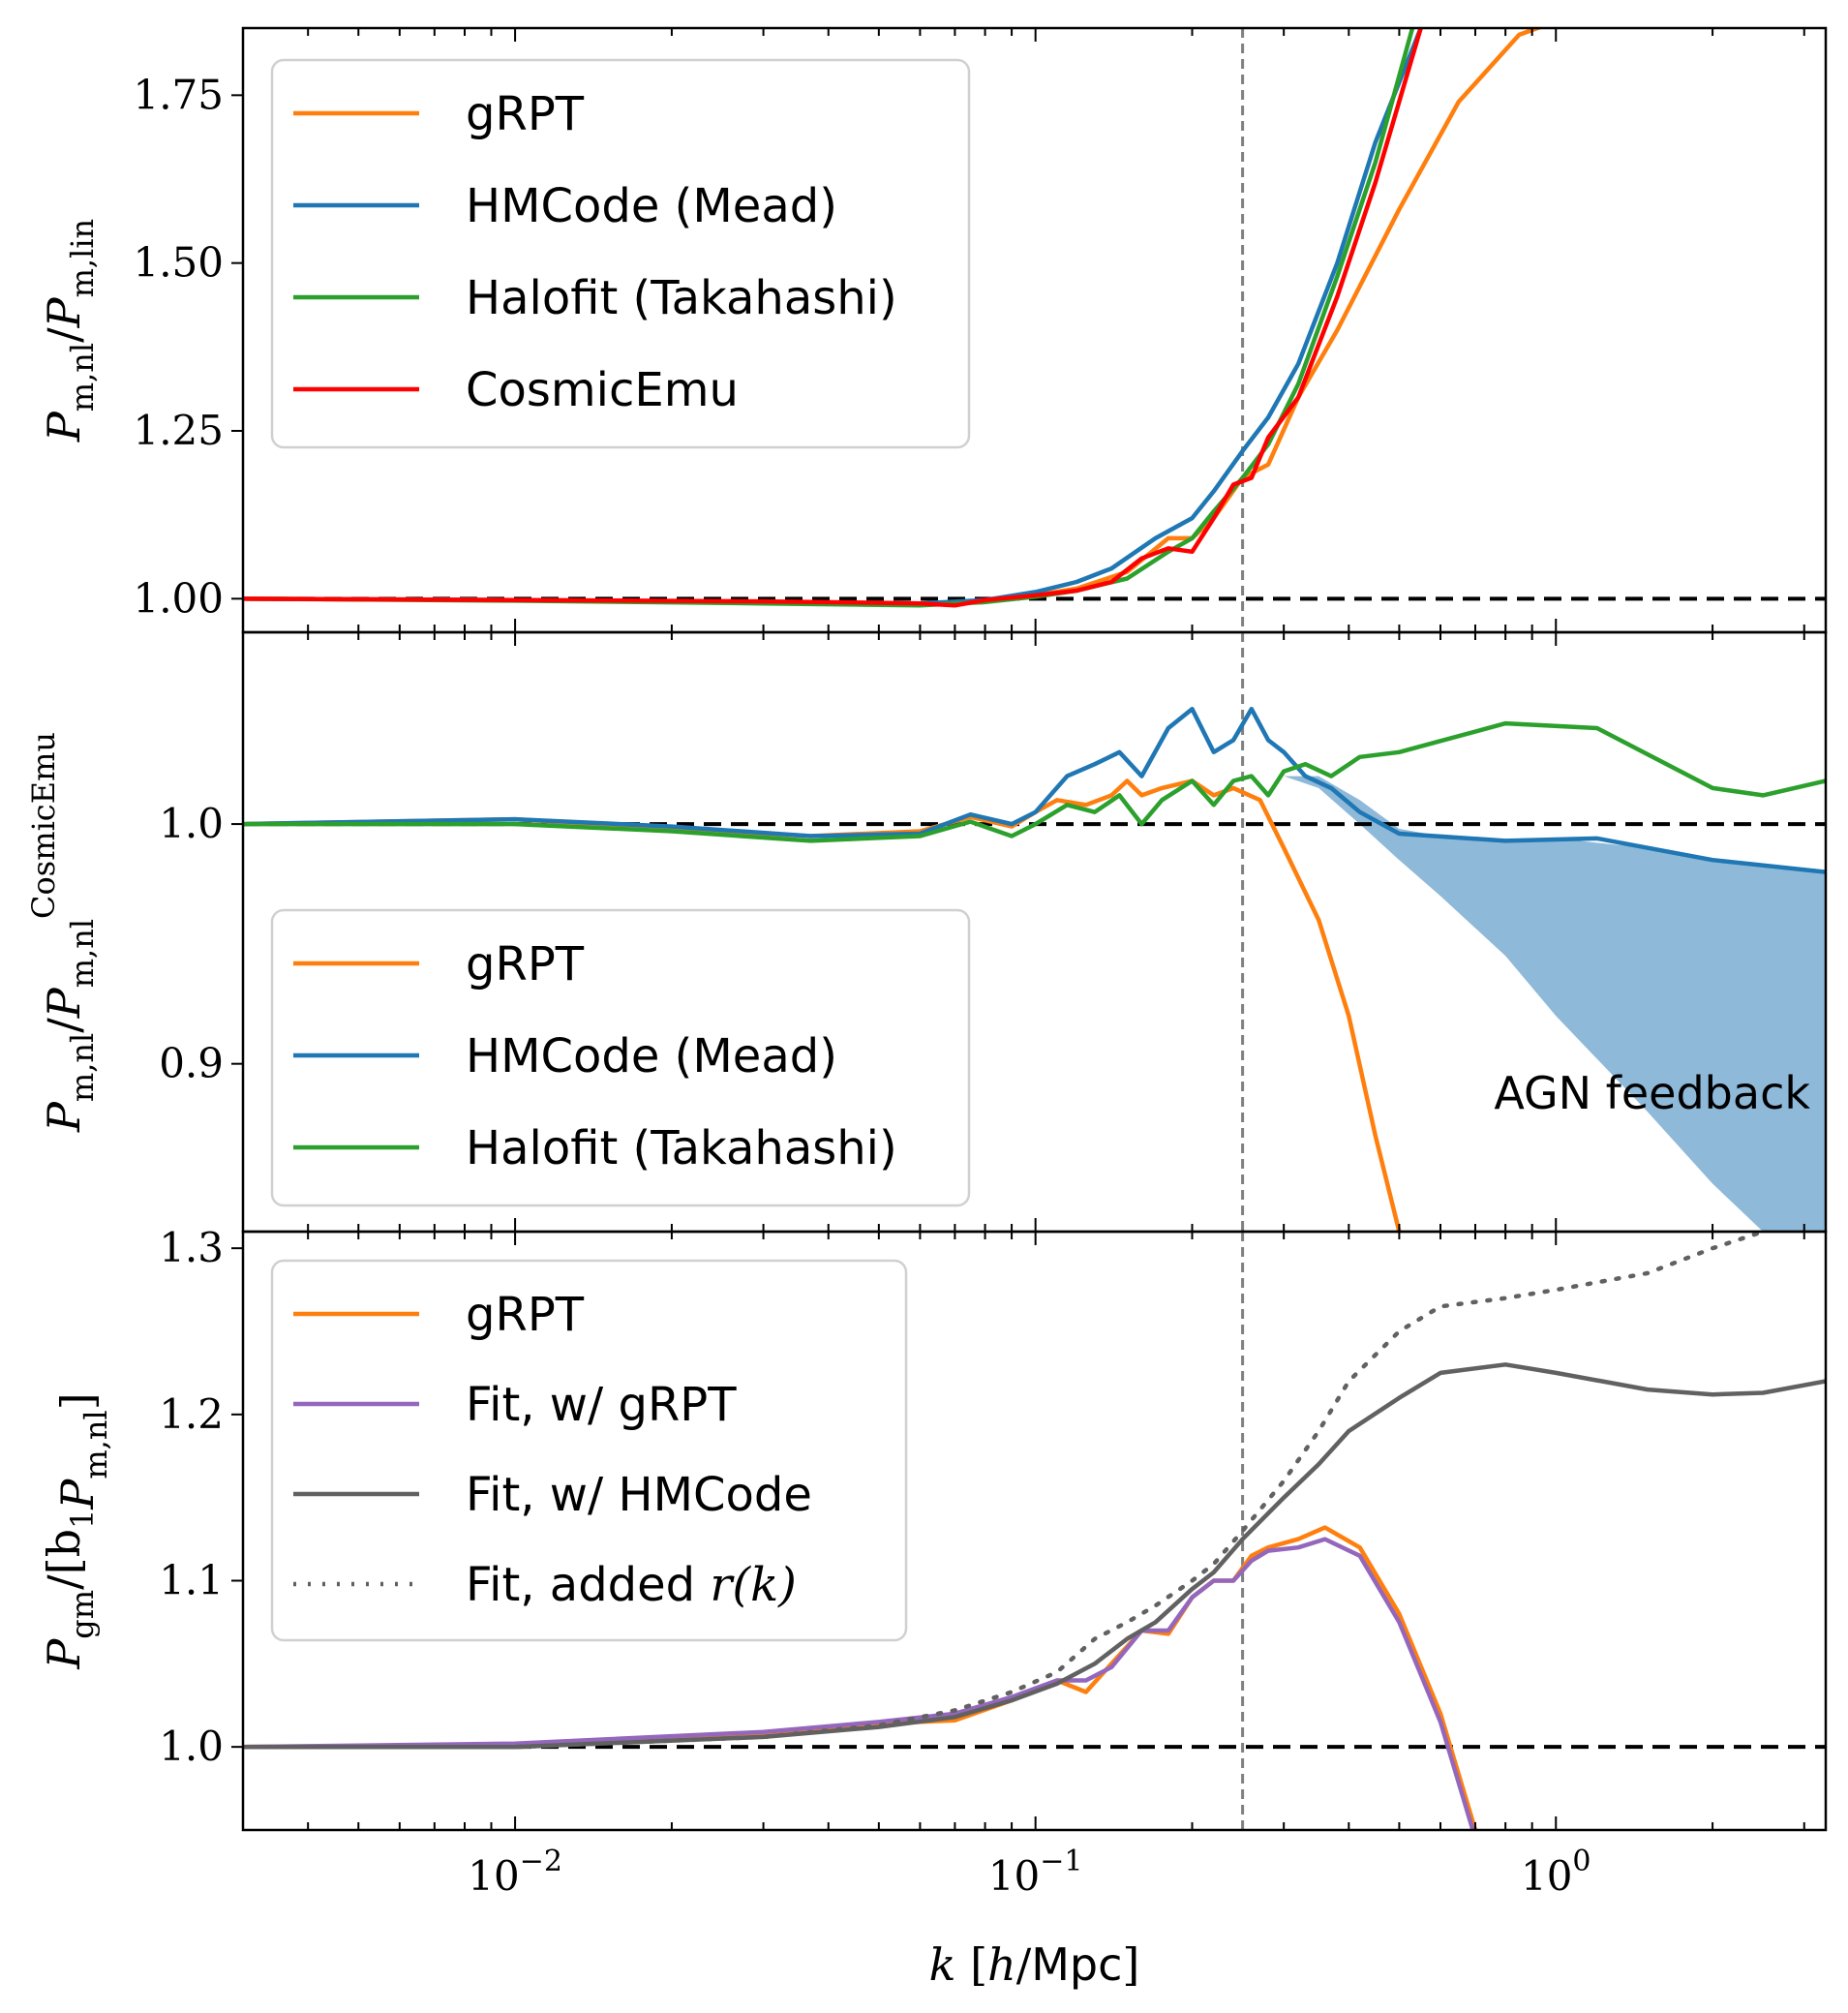 Image resolution: width=1848 pixels, height=2013 pixels. What do you see at coordinates (191, 1063) in the screenshot?
I see `y-tick-label: 0.9` at bounding box center [191, 1063].